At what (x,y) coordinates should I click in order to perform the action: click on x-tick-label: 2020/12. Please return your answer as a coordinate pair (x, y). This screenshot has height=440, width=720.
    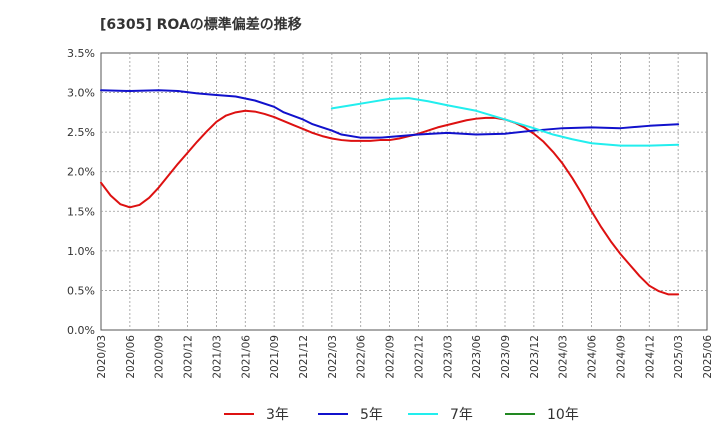
    Looking at the image, I should click on (189, 357).